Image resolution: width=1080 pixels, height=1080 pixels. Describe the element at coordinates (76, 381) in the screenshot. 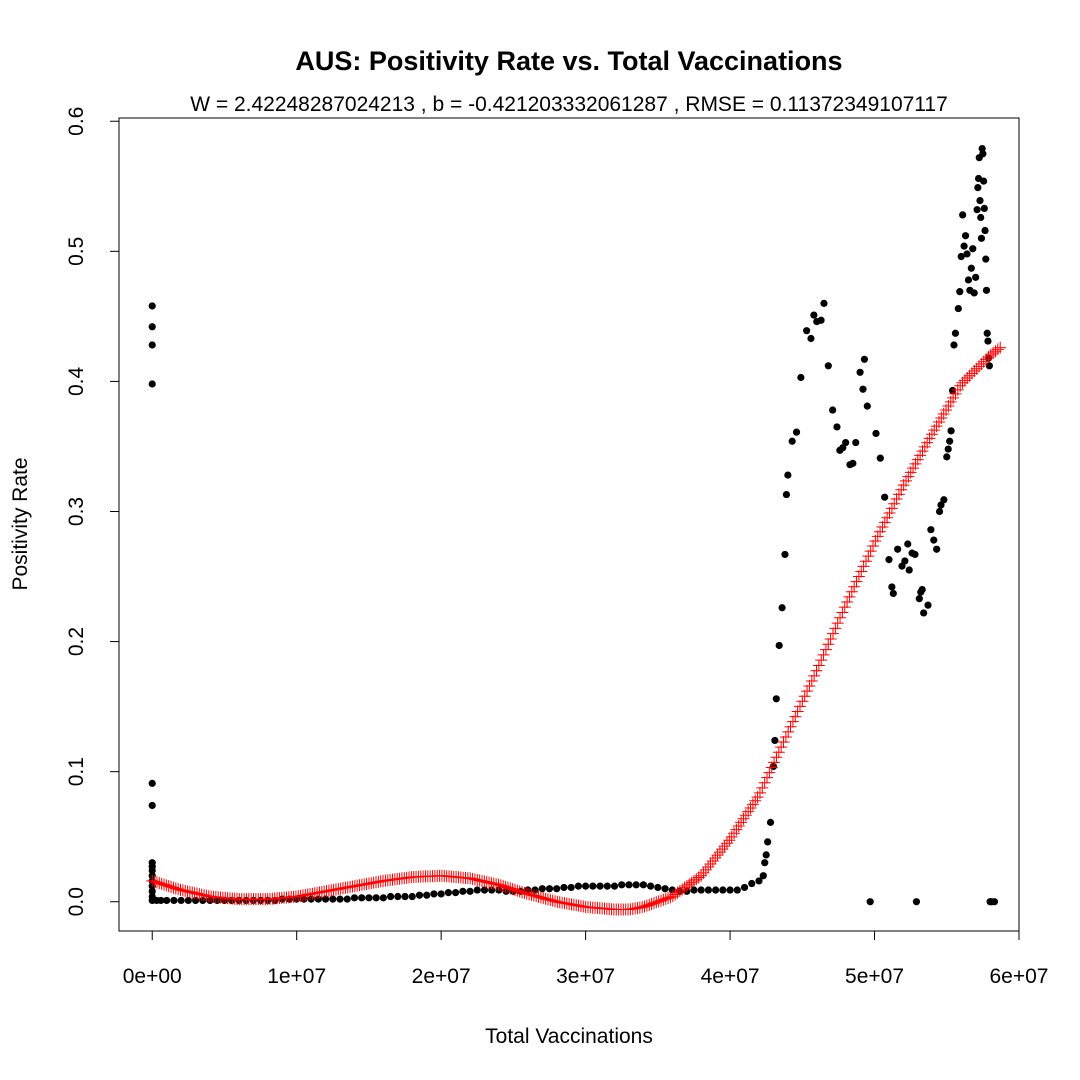

I see `y-tick-label: 0.4` at that location.